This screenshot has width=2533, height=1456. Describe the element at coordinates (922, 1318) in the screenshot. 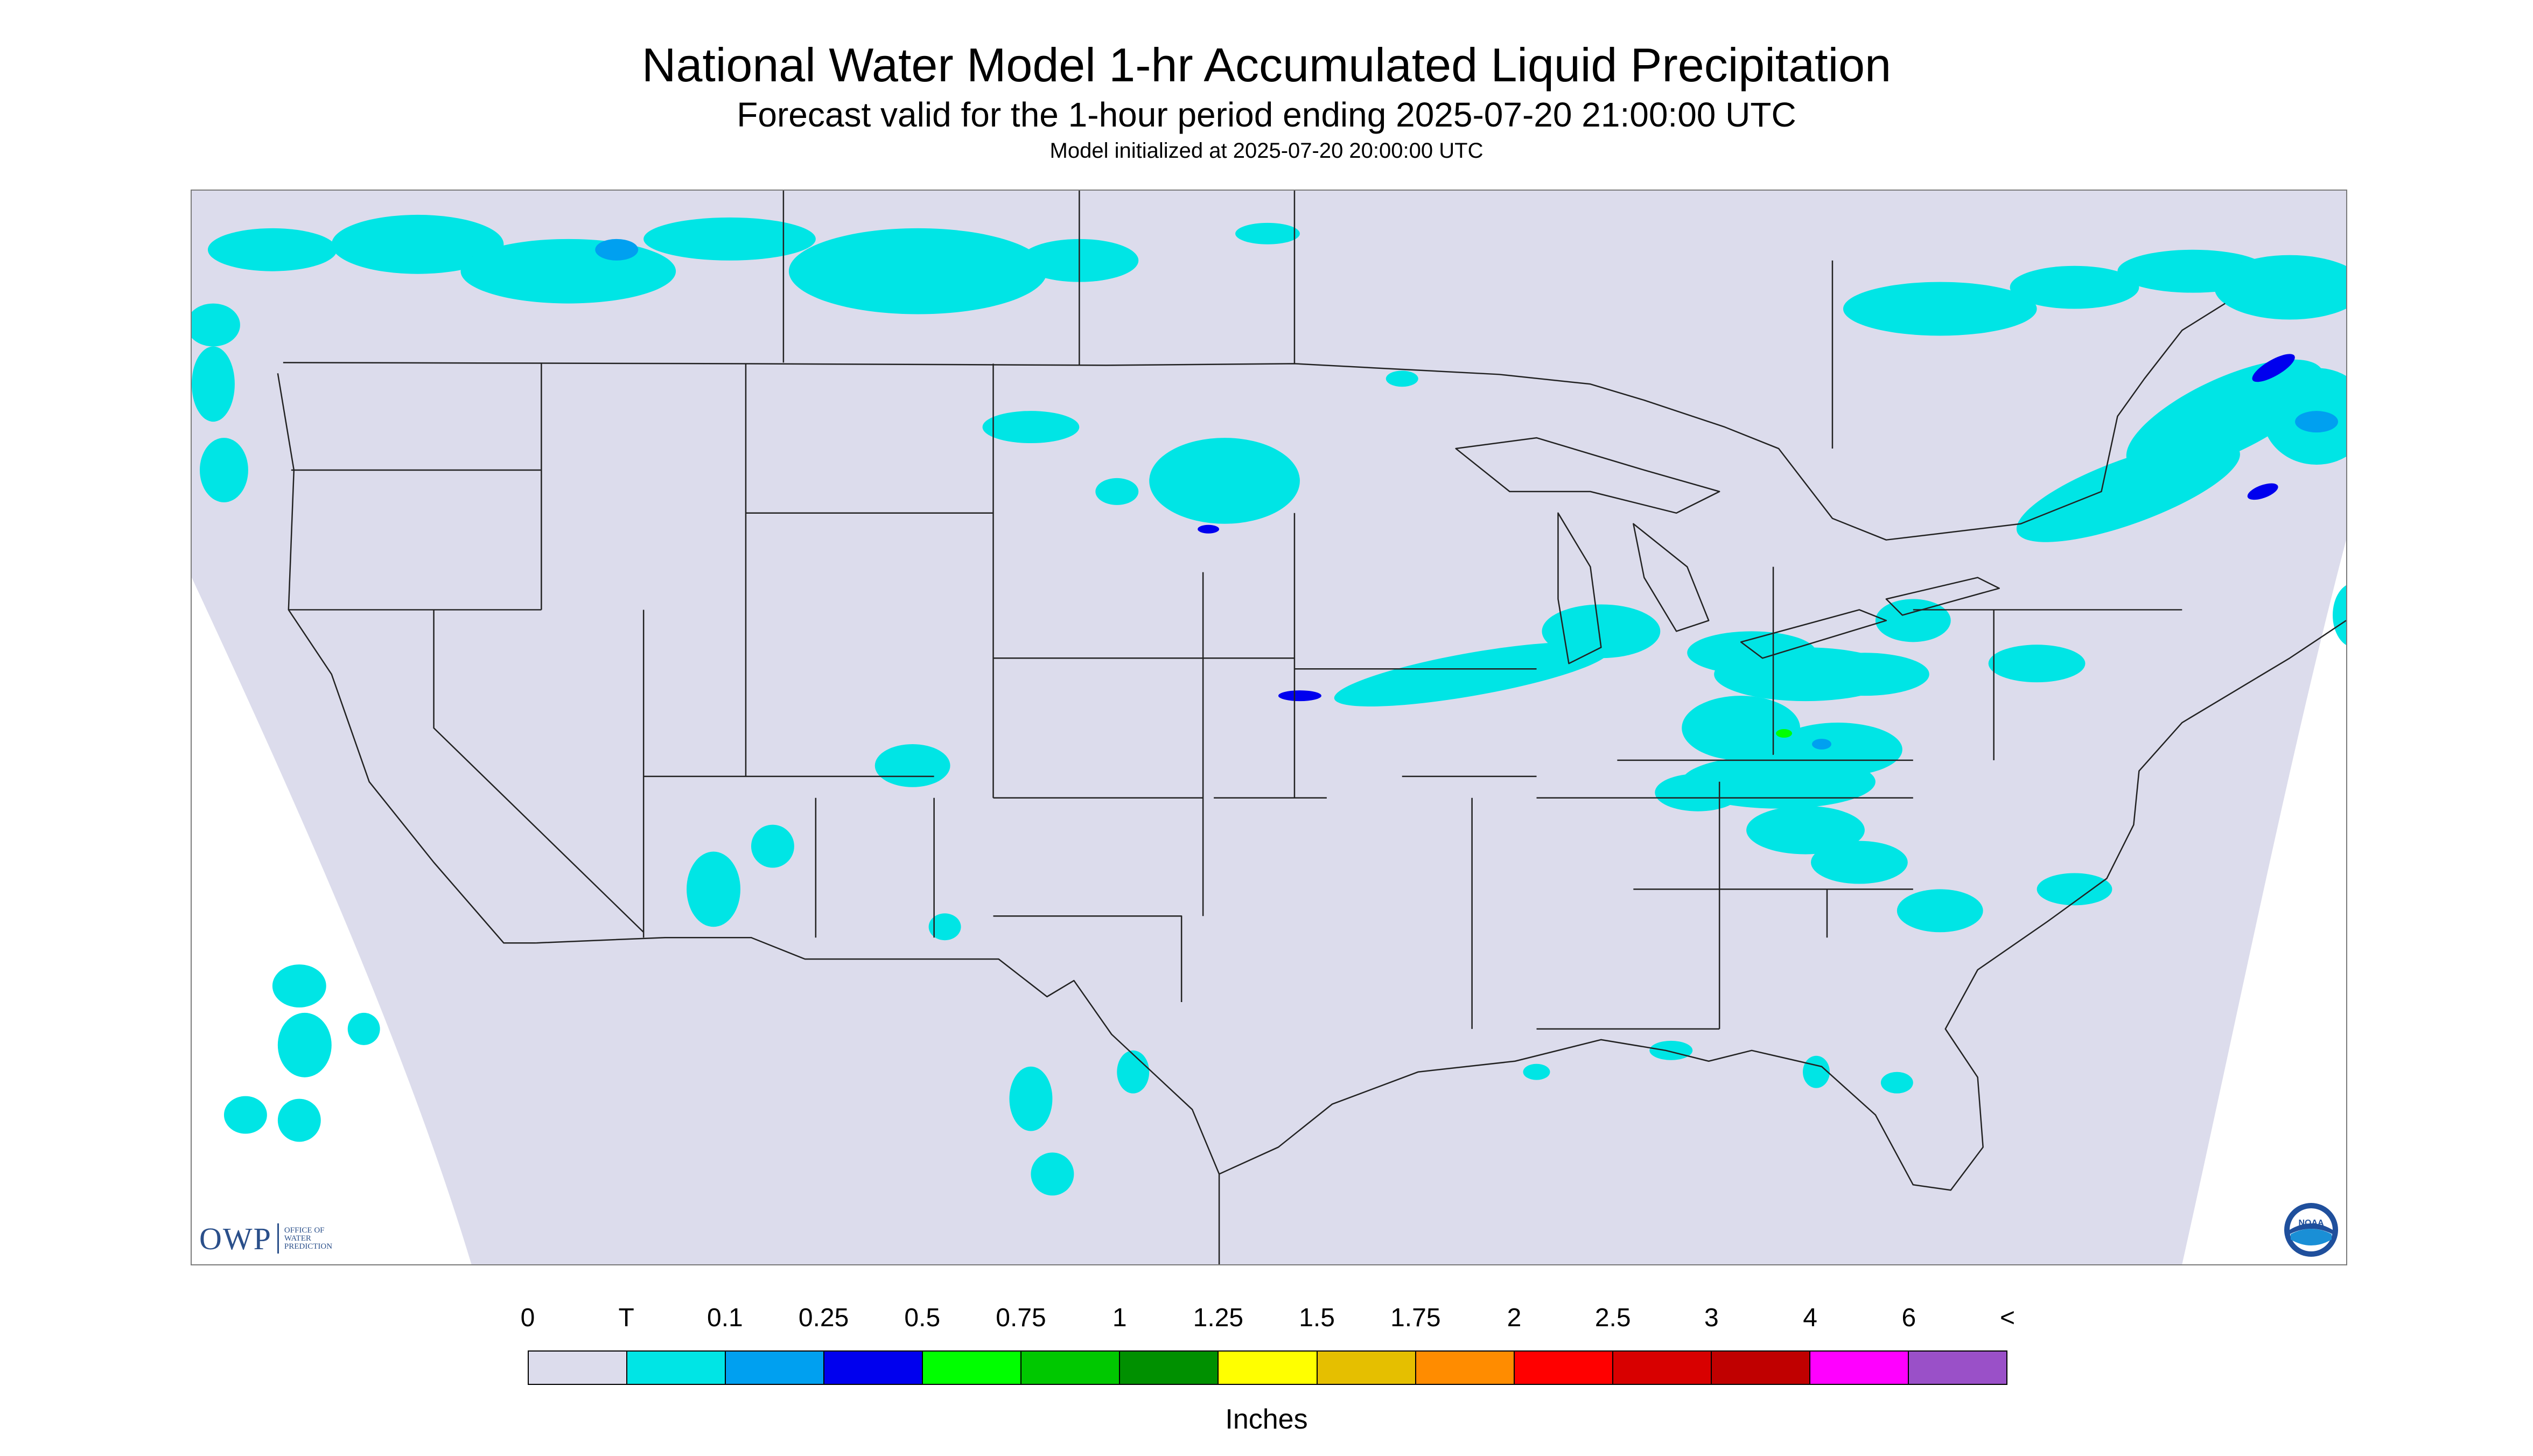

I see `colorbar-tick-label: 0.5` at that location.